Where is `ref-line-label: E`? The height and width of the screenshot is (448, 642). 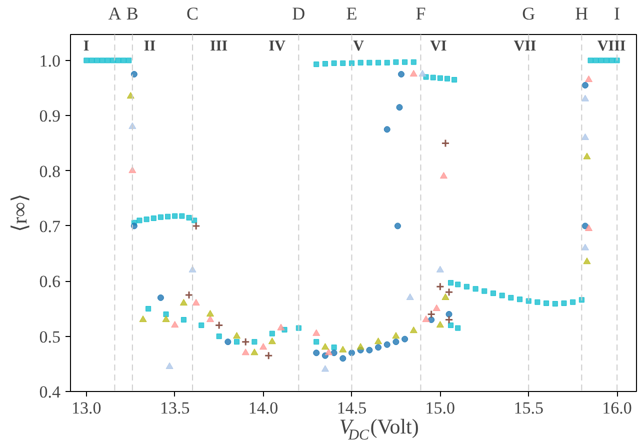
ref-line-label: E is located at coordinates (352, 14).